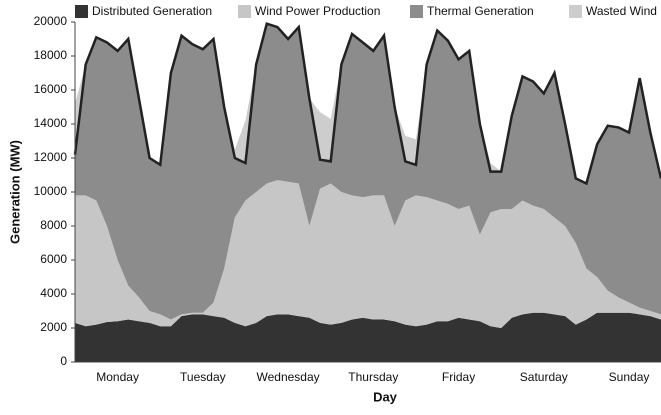 The image size is (661, 415). What do you see at coordinates (368, 337) in the screenshot?
I see `area` at bounding box center [368, 337].